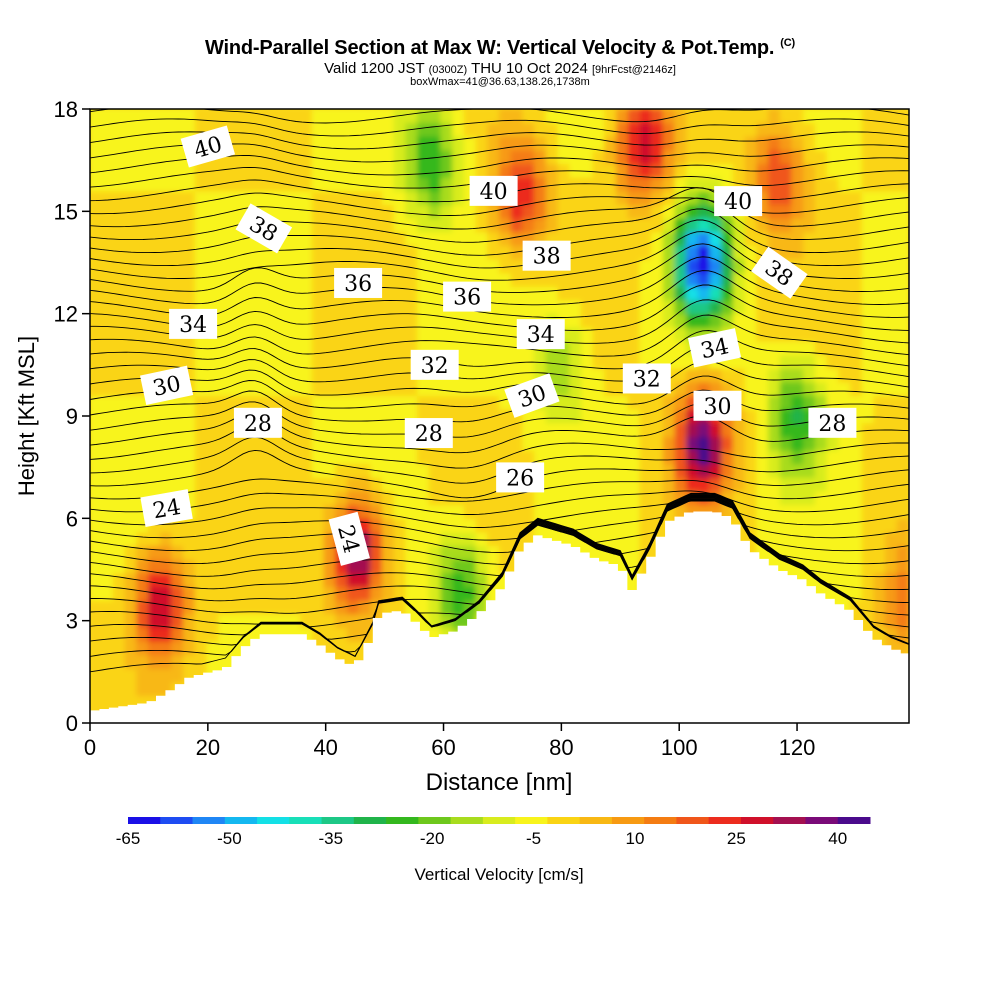 The image size is (1000, 1000). Describe the element at coordinates (718, 407) in the screenshot. I see `contour-label-text: 30` at that location.